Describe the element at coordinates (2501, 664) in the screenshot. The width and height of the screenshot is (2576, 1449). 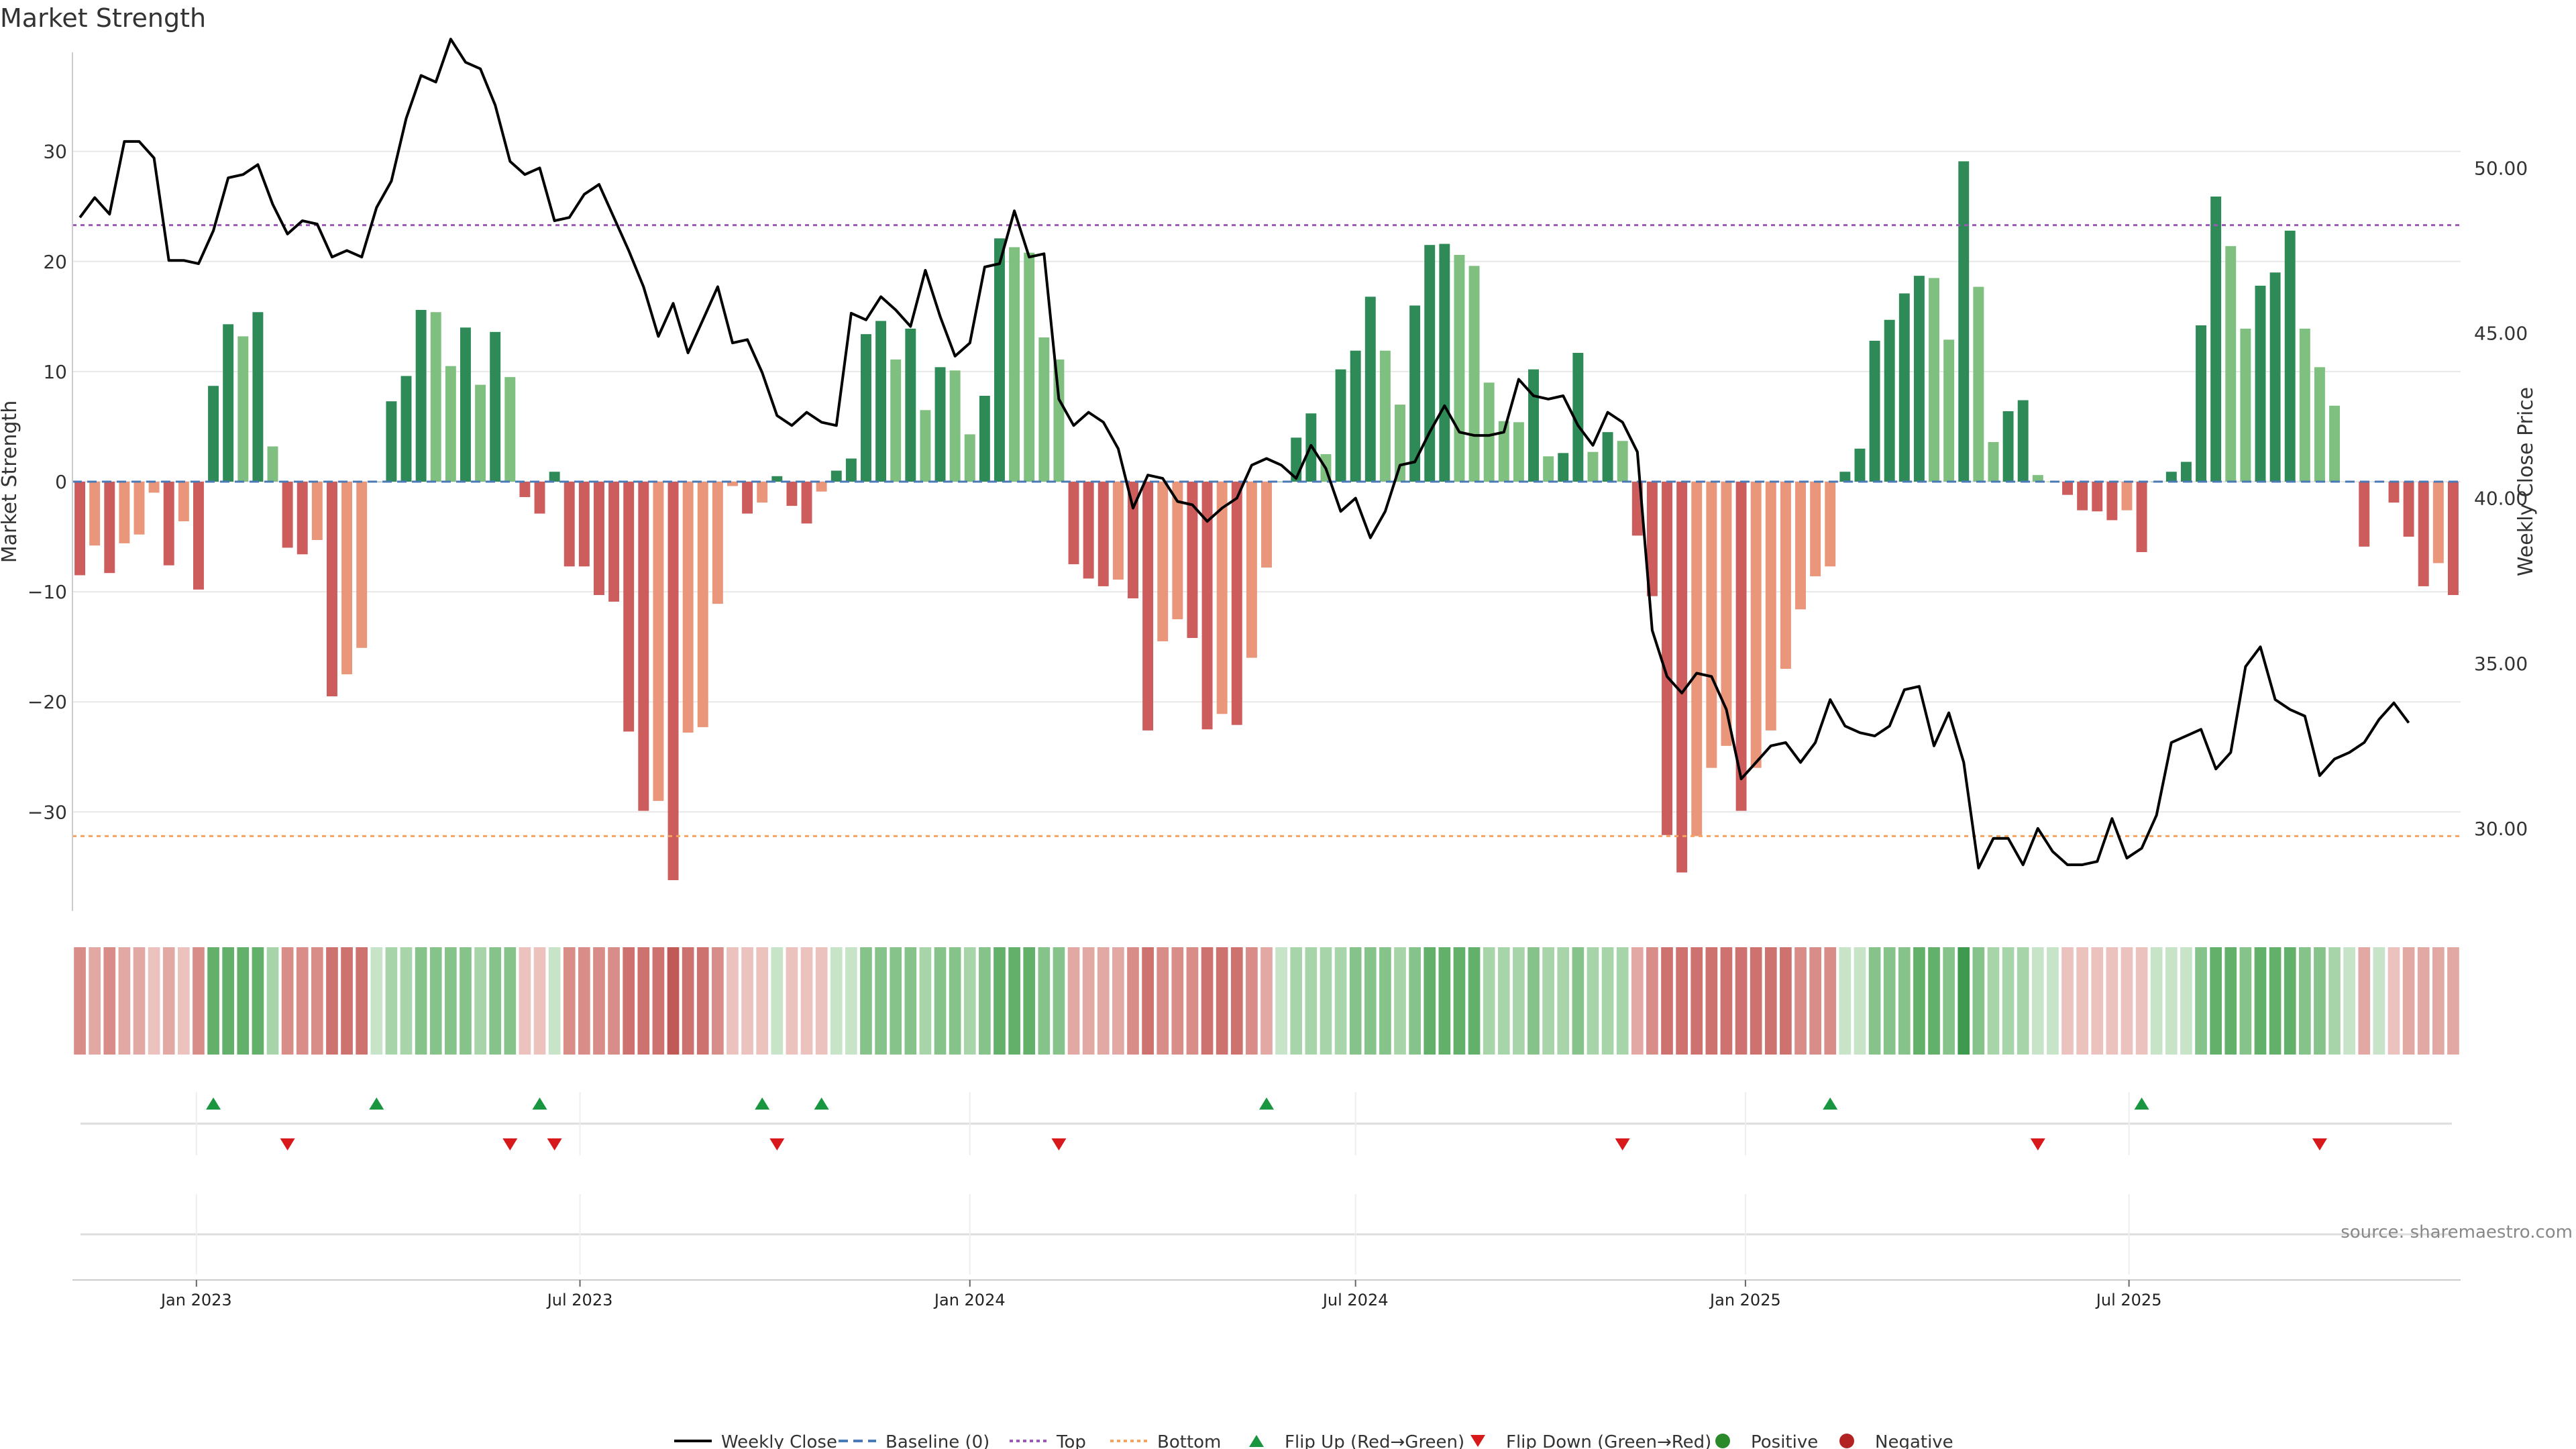
I see `y2-tick-label: 35.00` at that location.